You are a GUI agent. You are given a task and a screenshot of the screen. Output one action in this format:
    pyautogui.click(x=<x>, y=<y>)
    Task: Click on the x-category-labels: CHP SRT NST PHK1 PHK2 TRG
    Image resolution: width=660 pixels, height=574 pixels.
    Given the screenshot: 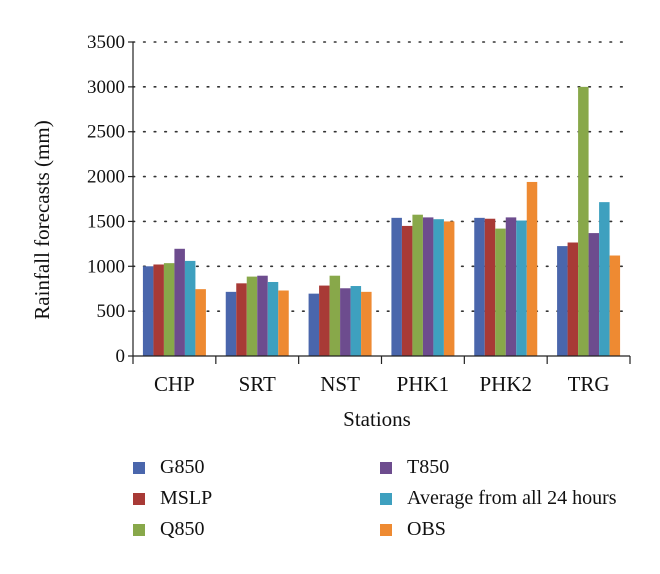 What is the action you would take?
    pyautogui.click(x=382, y=384)
    